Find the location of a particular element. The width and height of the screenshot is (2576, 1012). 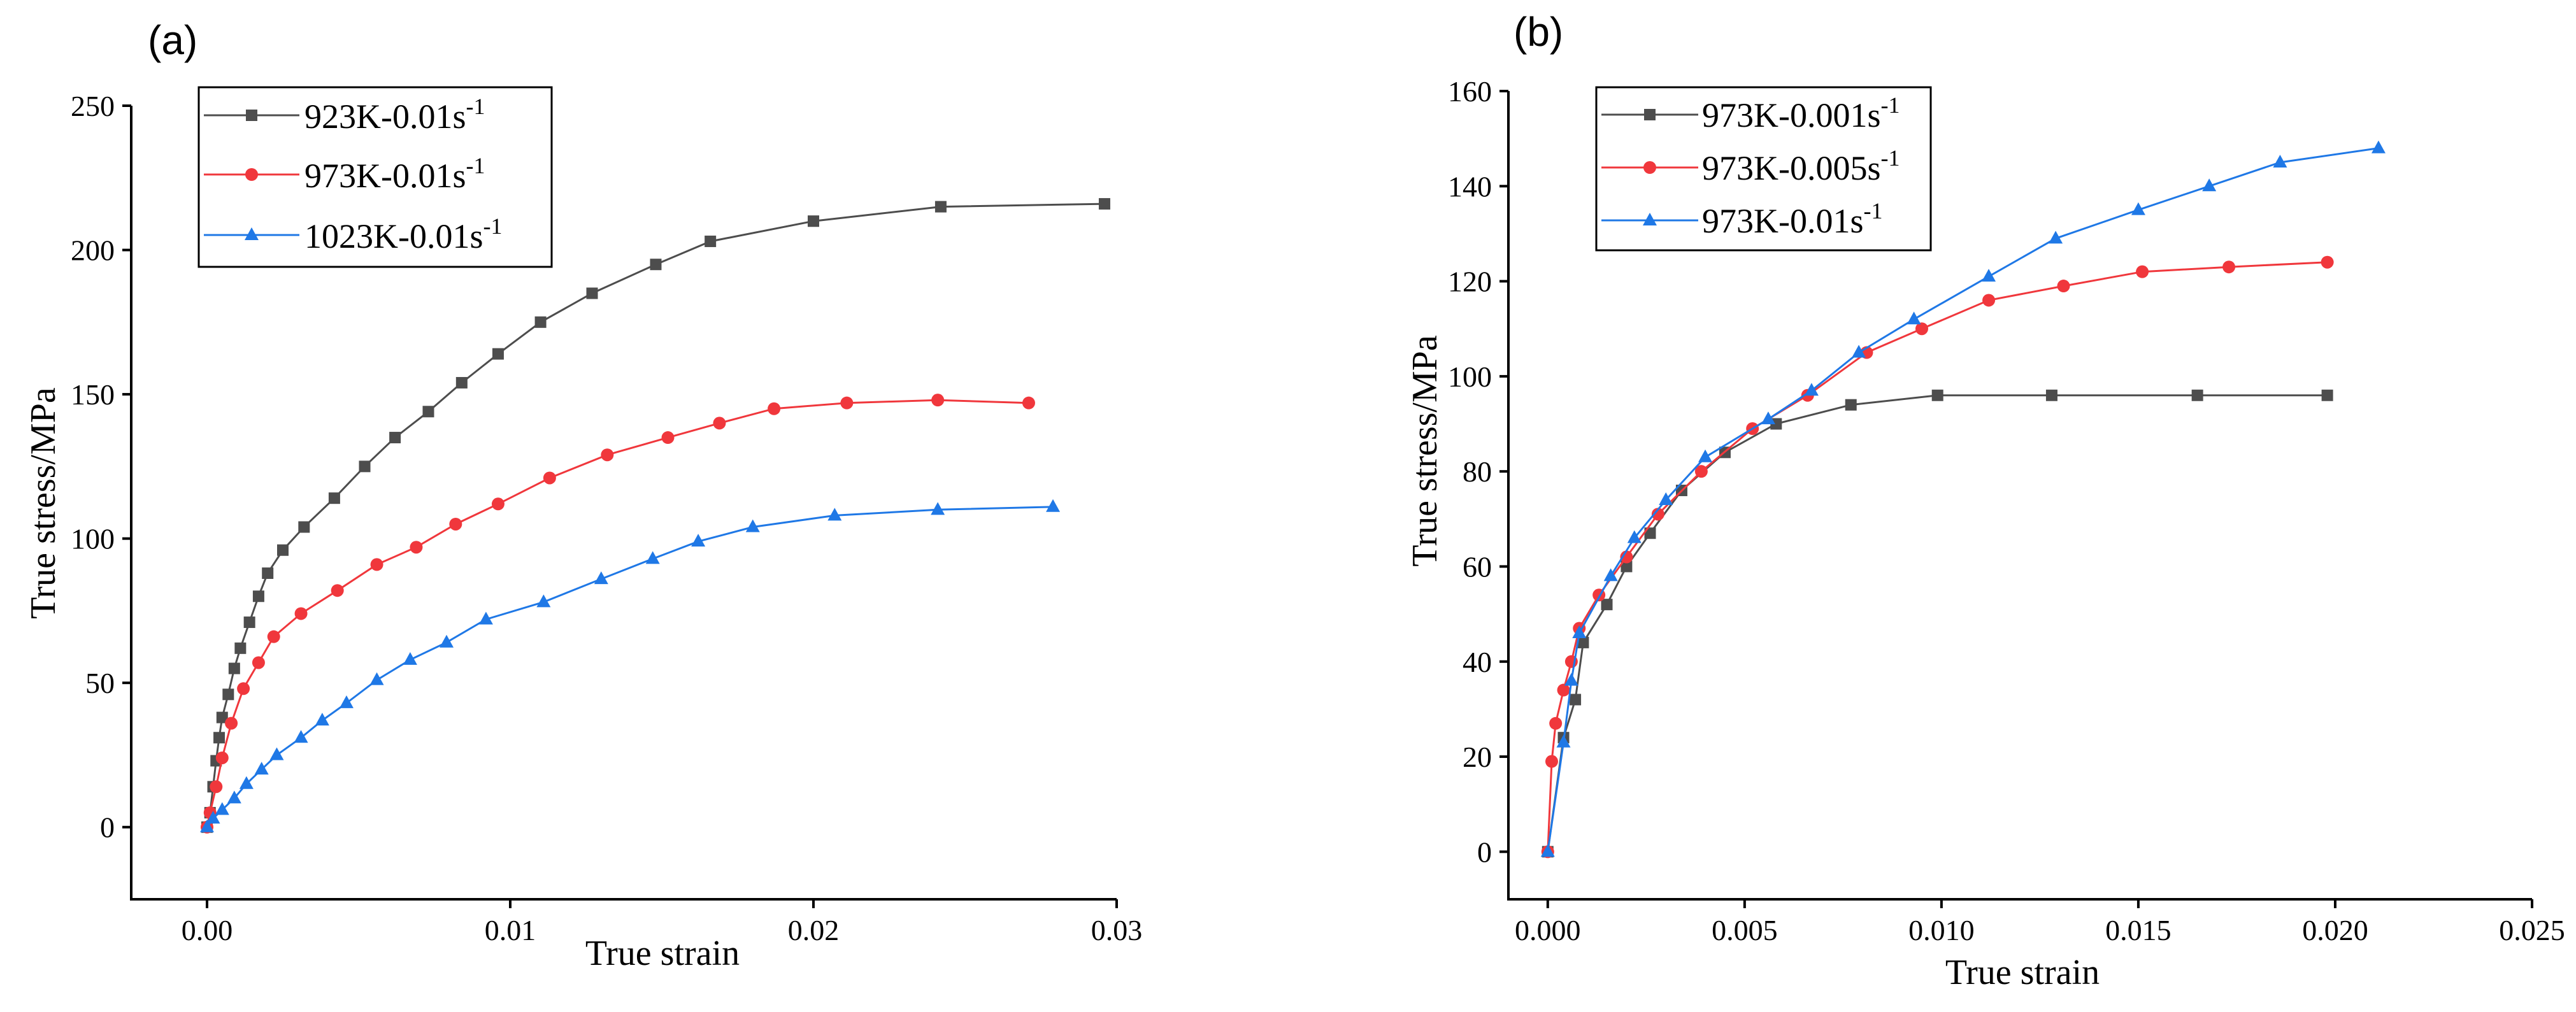

legend-label: 973K-0.005s-1 is located at coordinates (1801, 166).